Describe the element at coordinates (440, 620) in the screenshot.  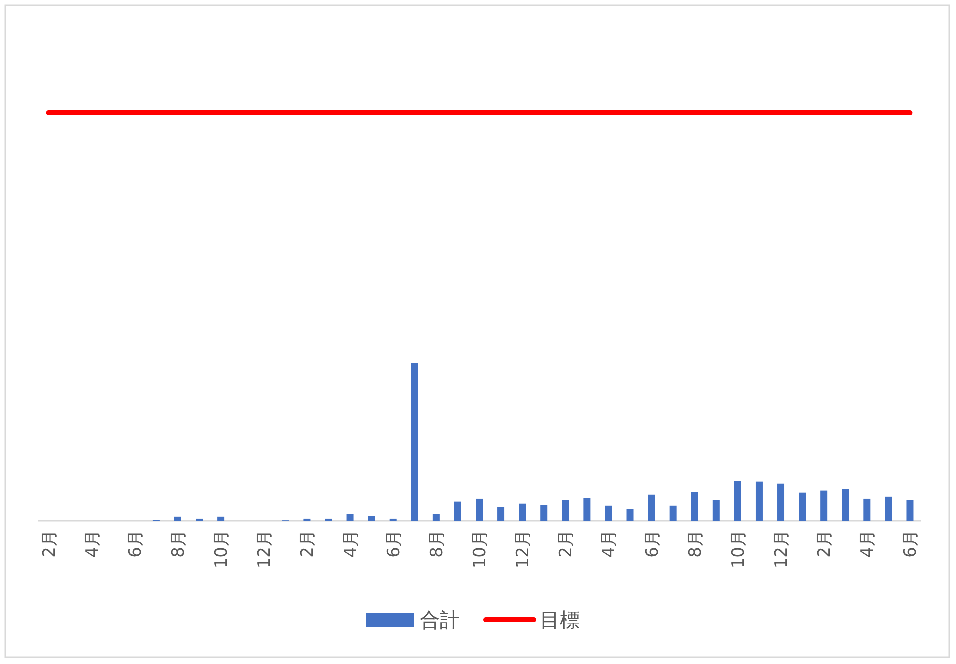
I see `legend-label: 合計` at that location.